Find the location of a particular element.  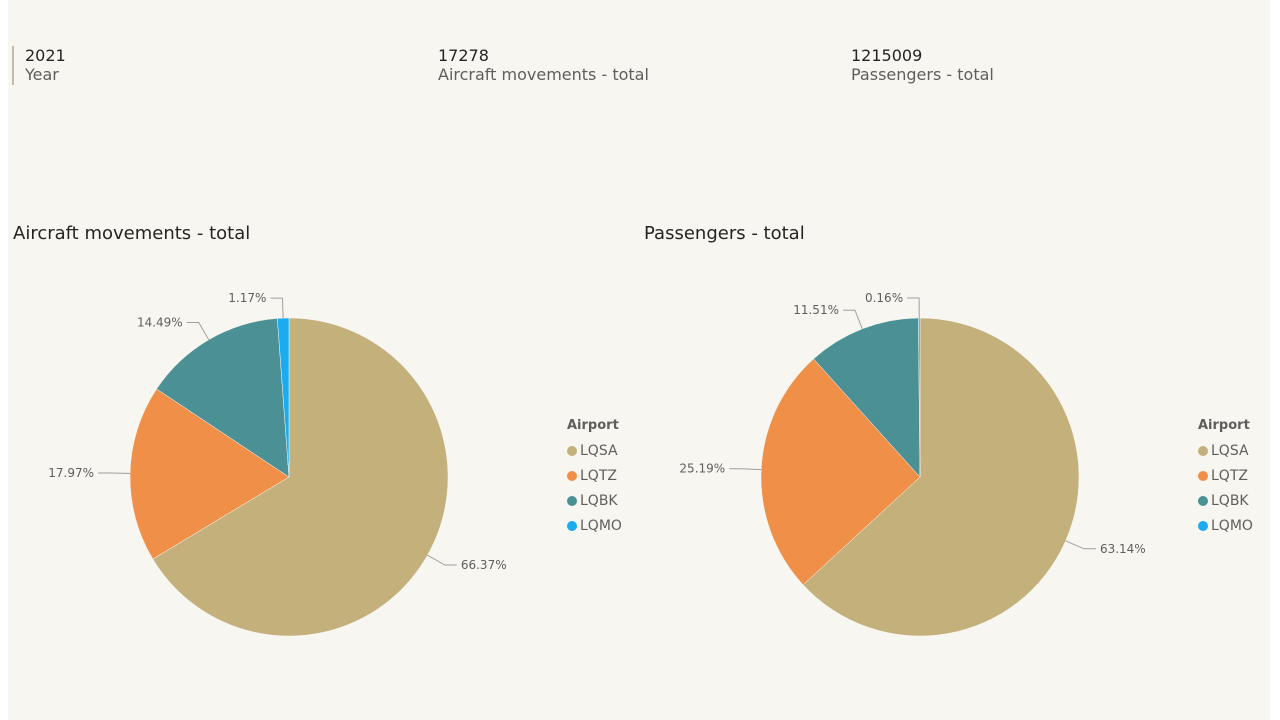

legend-passengers: Airport LQSA LQTZ LQBK LQMO is located at coordinates (1225, 478).